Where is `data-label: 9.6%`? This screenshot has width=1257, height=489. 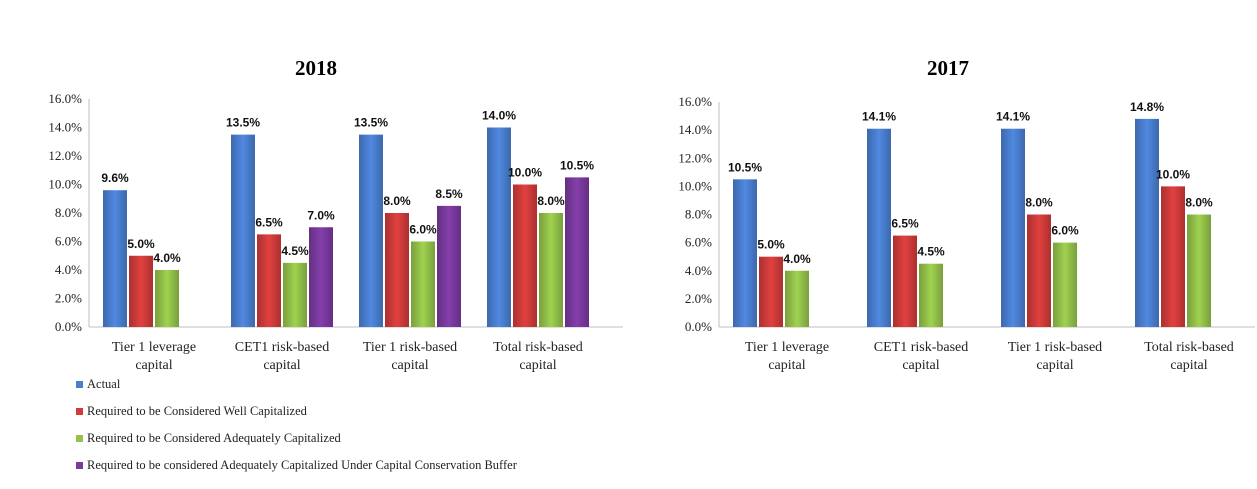
data-label: 9.6% is located at coordinates (115, 178).